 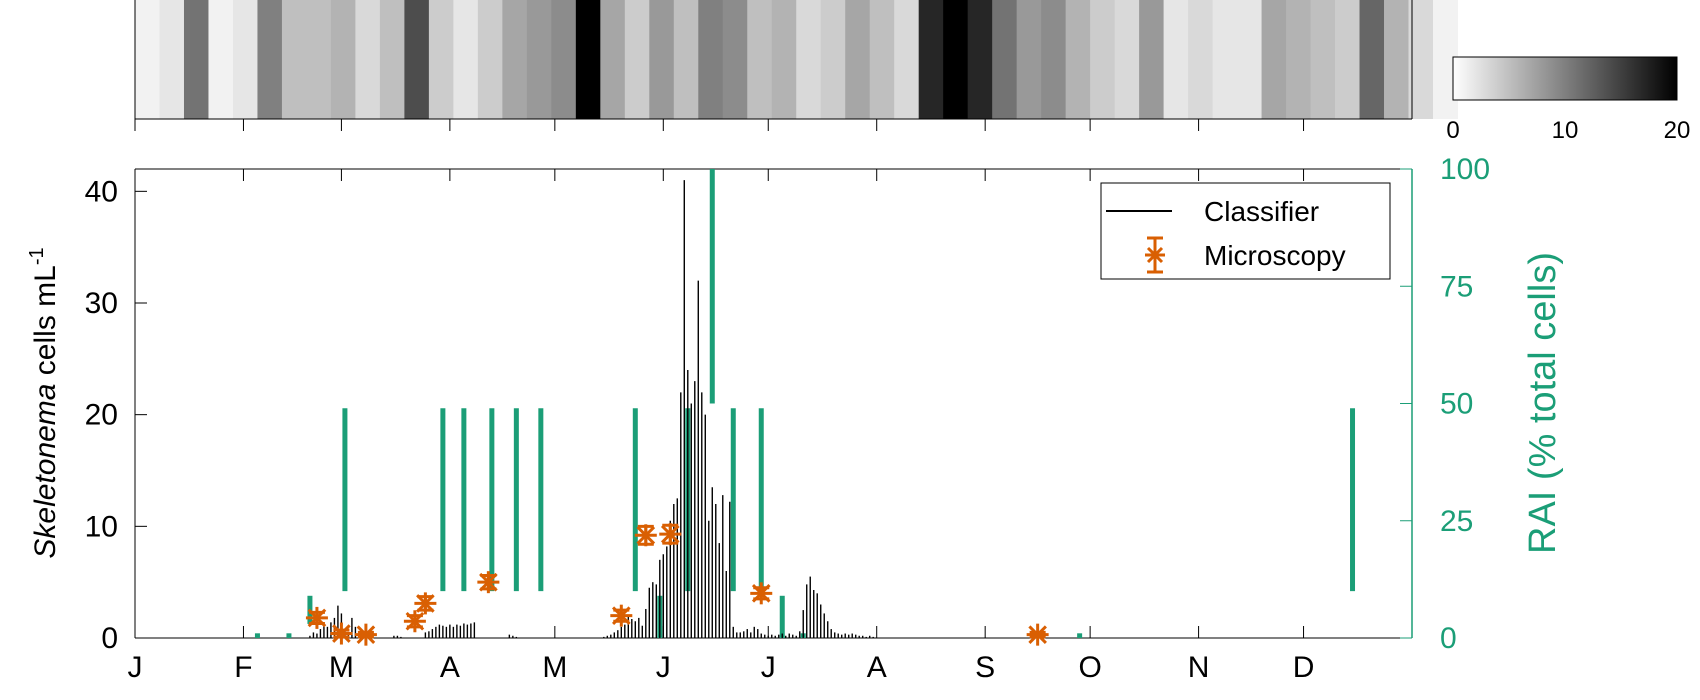 I want to click on x-tick-label: O, so click(x=1089, y=667).